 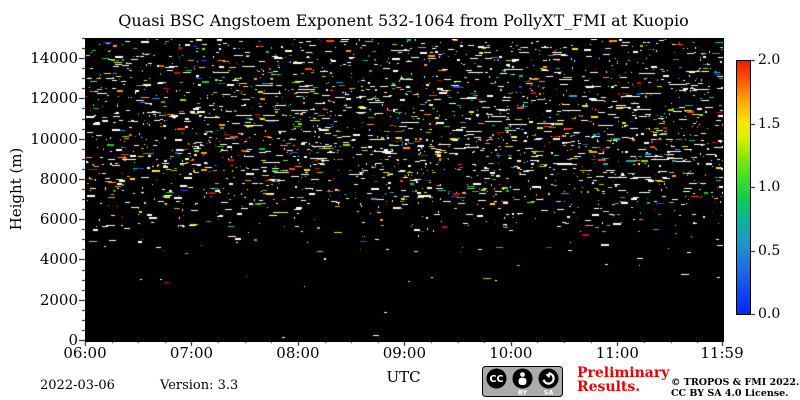 What do you see at coordinates (403, 377) in the screenshot?
I see `x-axis-label: UTC` at bounding box center [403, 377].